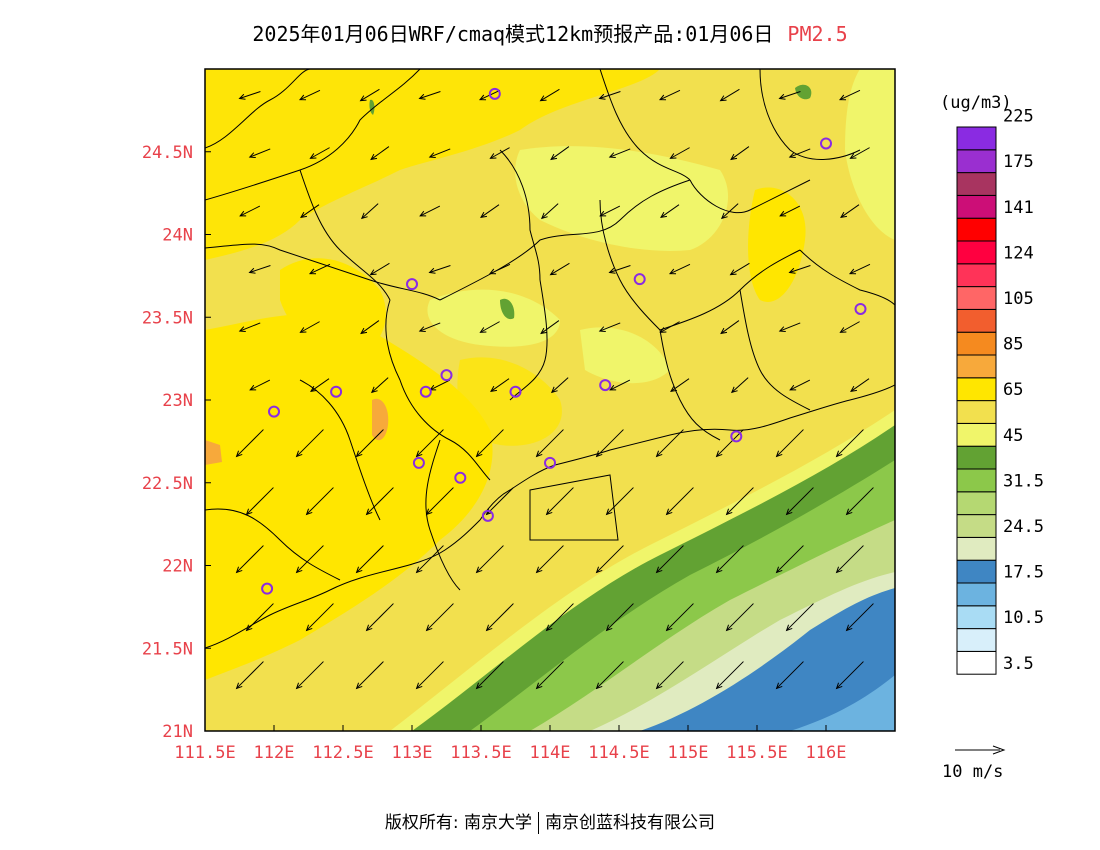  What do you see at coordinates (274, 753) in the screenshot?
I see `x-tick-label: 112E` at bounding box center [274, 753].